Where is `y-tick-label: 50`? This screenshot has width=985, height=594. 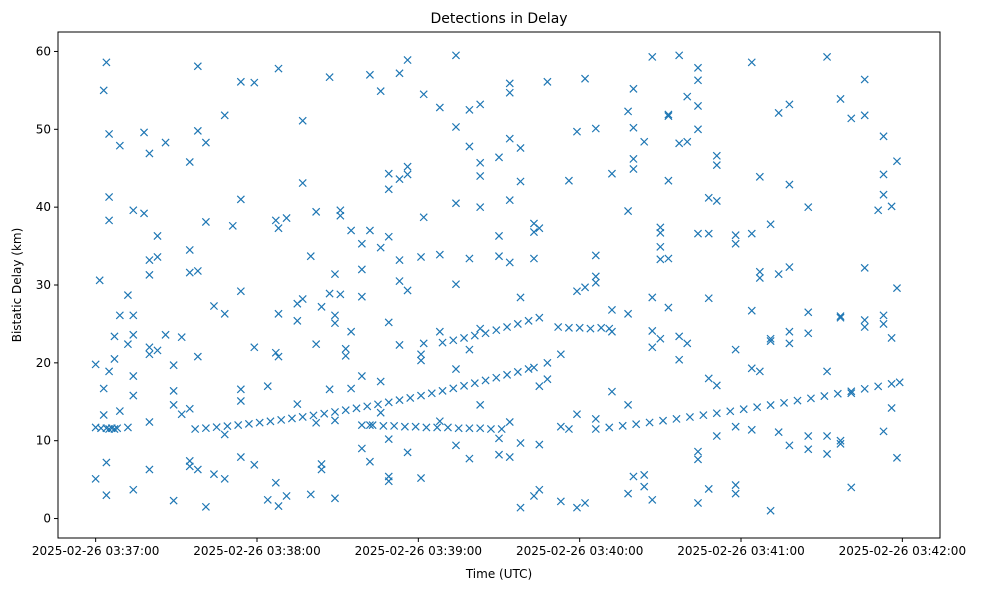 y-tick-label: 50 is located at coordinates (43, 129).